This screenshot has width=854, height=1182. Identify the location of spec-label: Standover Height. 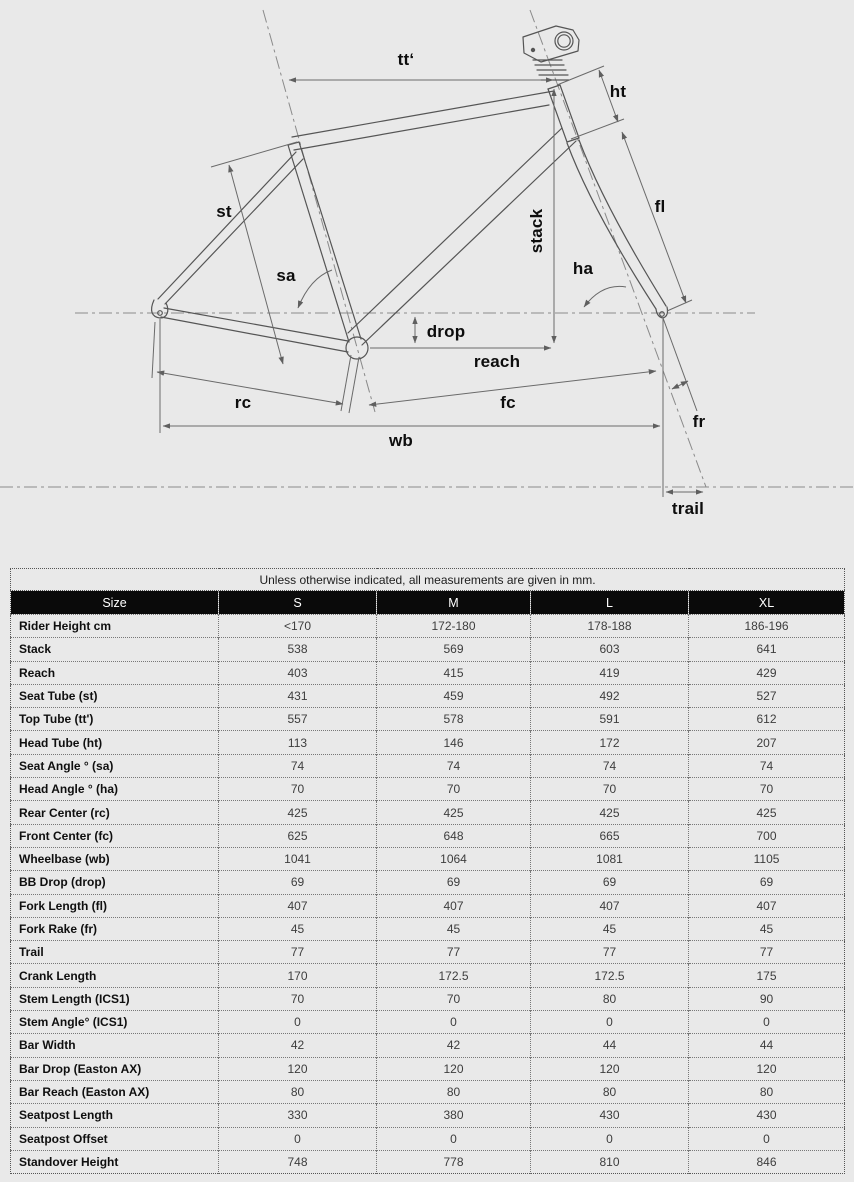
(114, 1161).